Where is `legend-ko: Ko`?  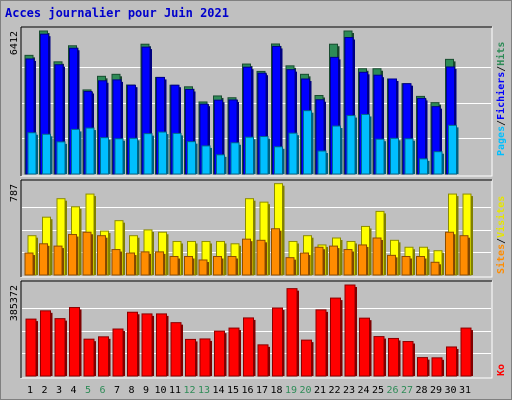 legend-ko: Ko is located at coordinates (501, 370).